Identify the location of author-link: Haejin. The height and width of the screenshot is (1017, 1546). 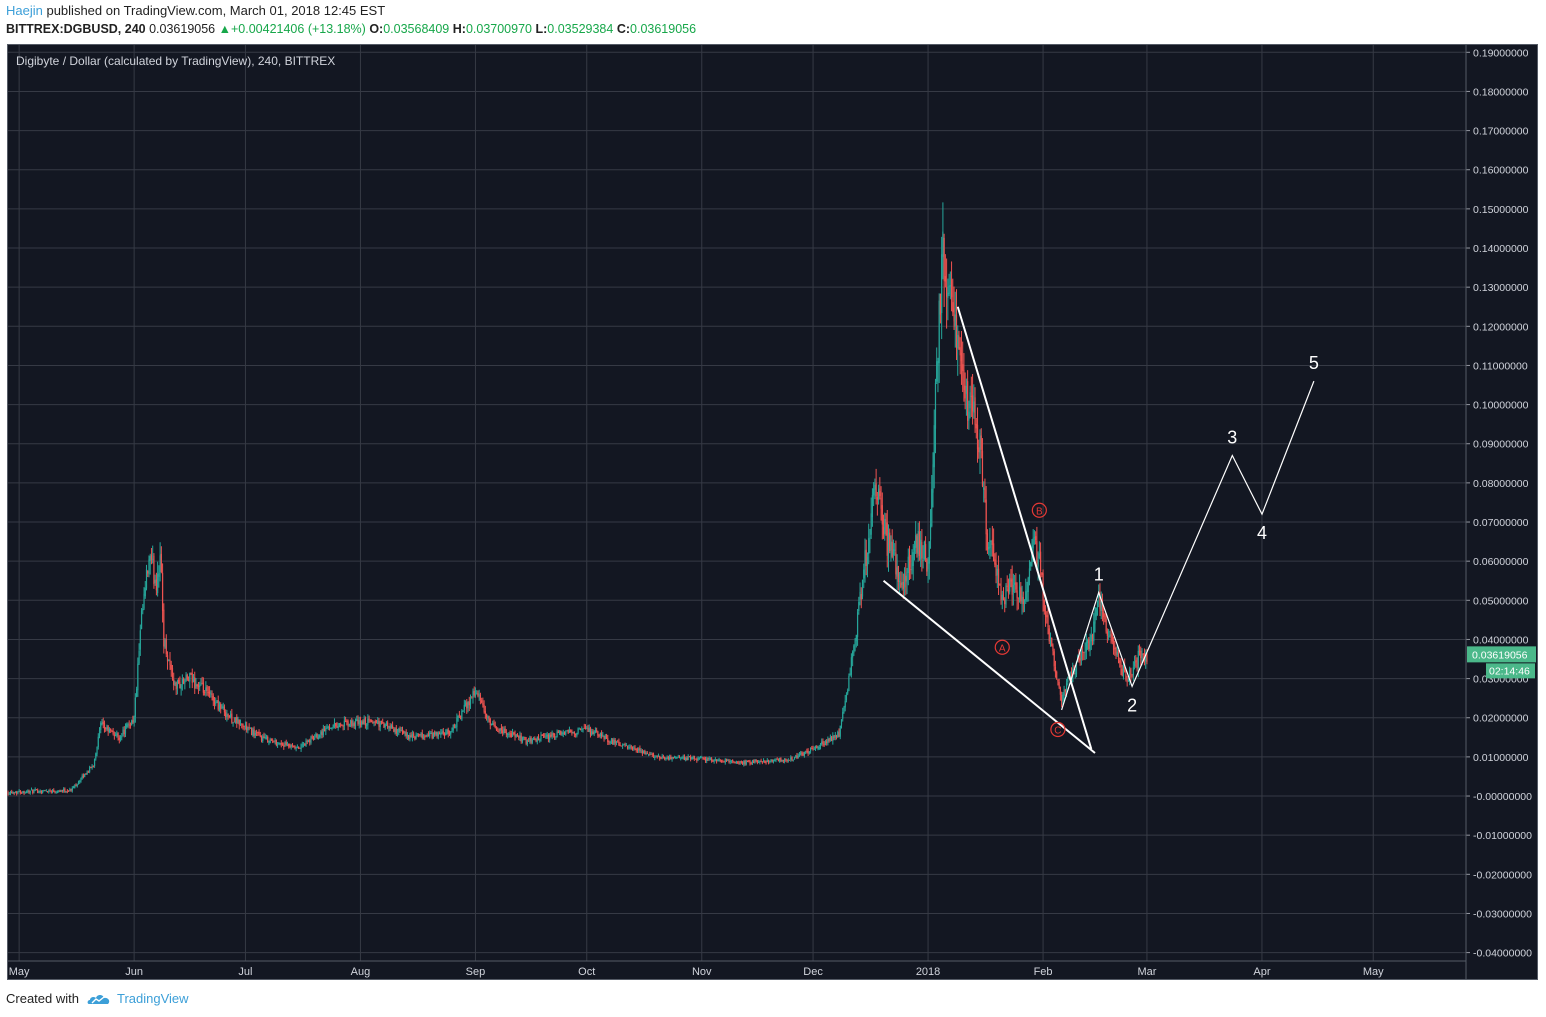
(24, 10).